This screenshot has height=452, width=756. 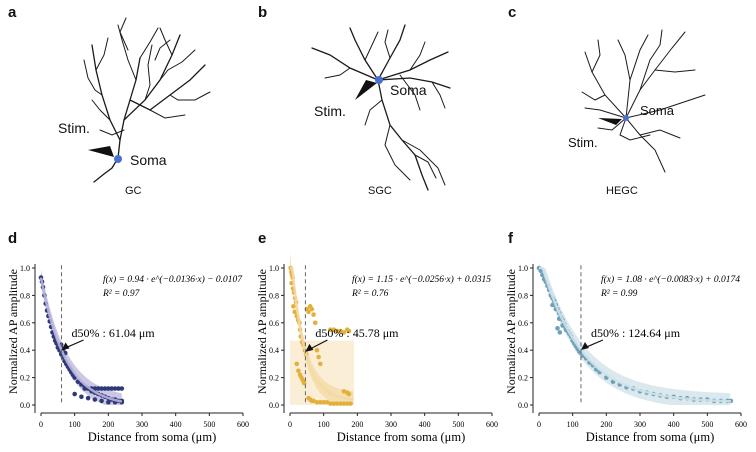 What do you see at coordinates (370, 294) in the screenshot?
I see `r-squared: R² = 0.76` at bounding box center [370, 294].